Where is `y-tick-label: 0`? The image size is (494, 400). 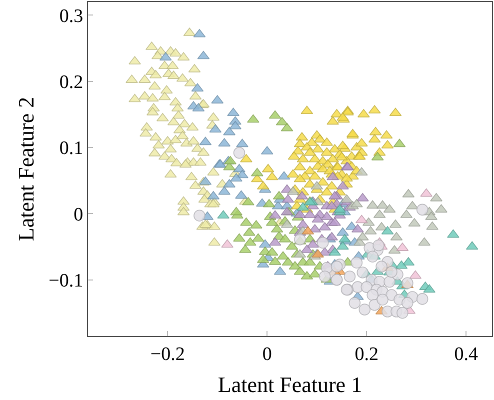
y-tick-label: 0 is located at coordinates (79, 215).